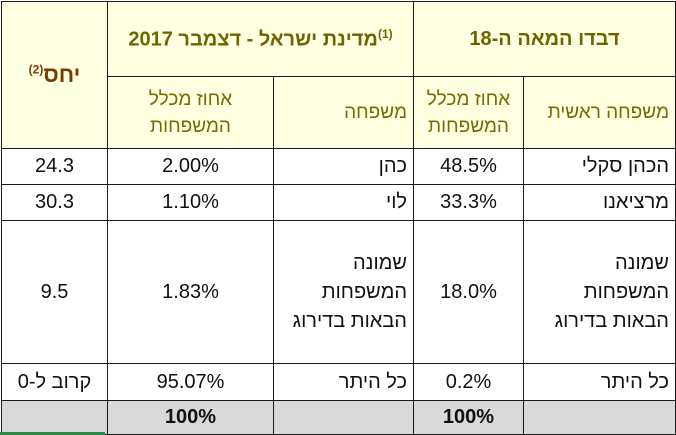 This screenshot has width=676, height=435. Describe the element at coordinates (54, 292) in the screenshot. I see `ratio-cell: 9.5` at that location.